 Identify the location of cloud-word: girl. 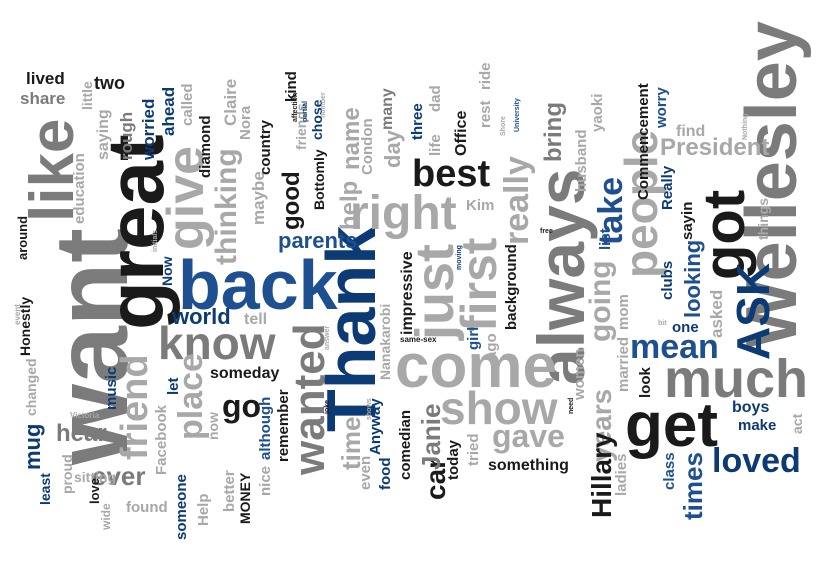
(473, 338).